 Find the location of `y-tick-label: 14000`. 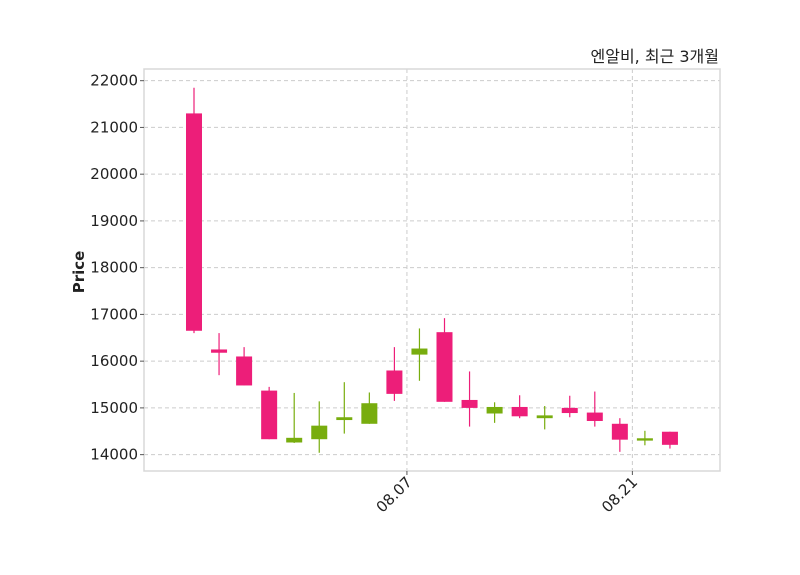

y-tick-label: 14000 is located at coordinates (114, 455).